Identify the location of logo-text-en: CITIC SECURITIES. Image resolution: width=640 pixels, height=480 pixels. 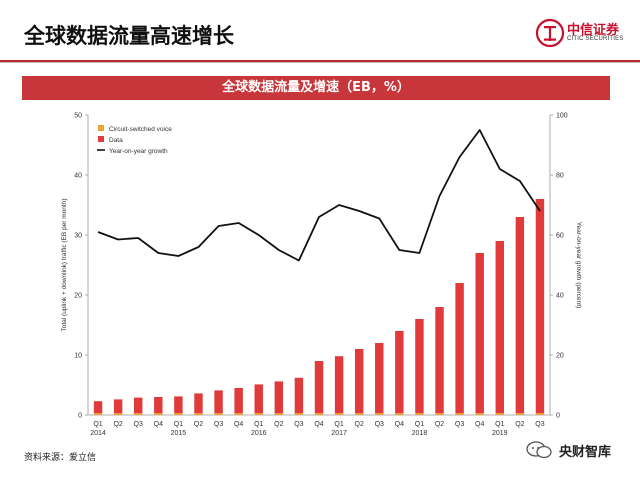
(595, 39).